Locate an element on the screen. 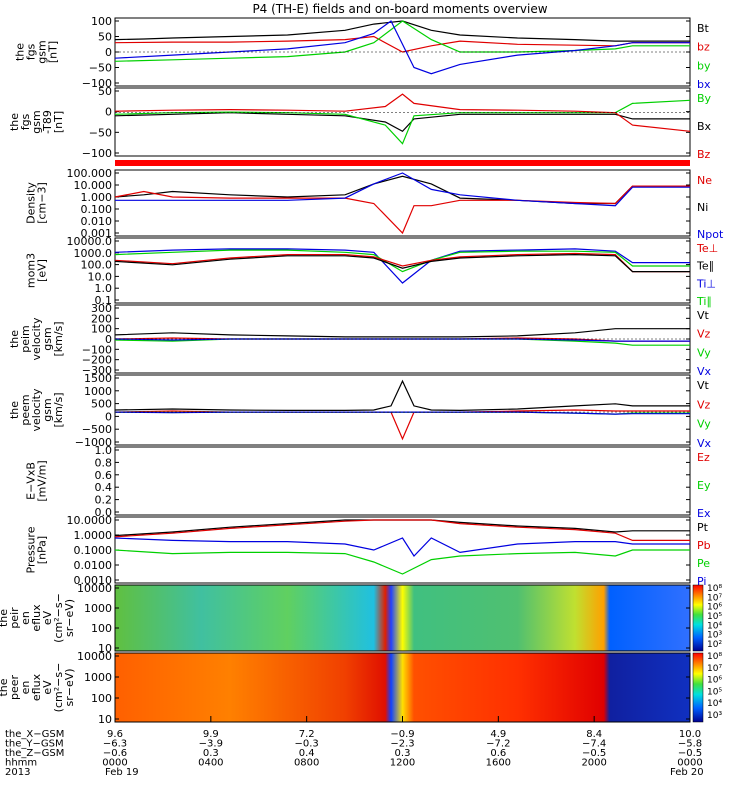 The width and height of the screenshot is (750, 800). y-tick-label: 1.0000 is located at coordinates (93, 535).